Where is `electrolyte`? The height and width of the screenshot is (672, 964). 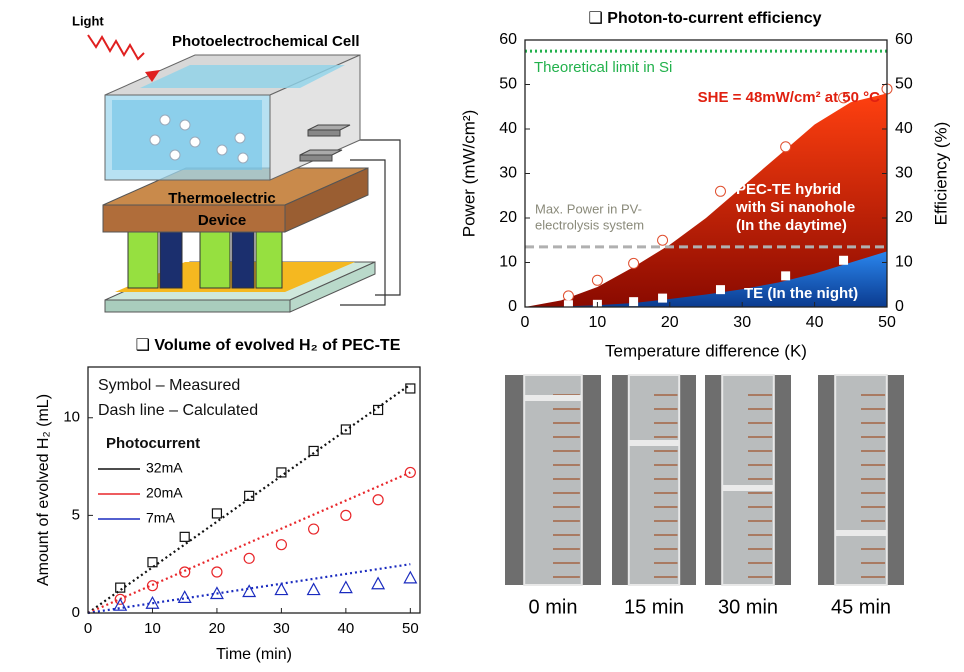
electrolyte is located at coordinates (242, 76).